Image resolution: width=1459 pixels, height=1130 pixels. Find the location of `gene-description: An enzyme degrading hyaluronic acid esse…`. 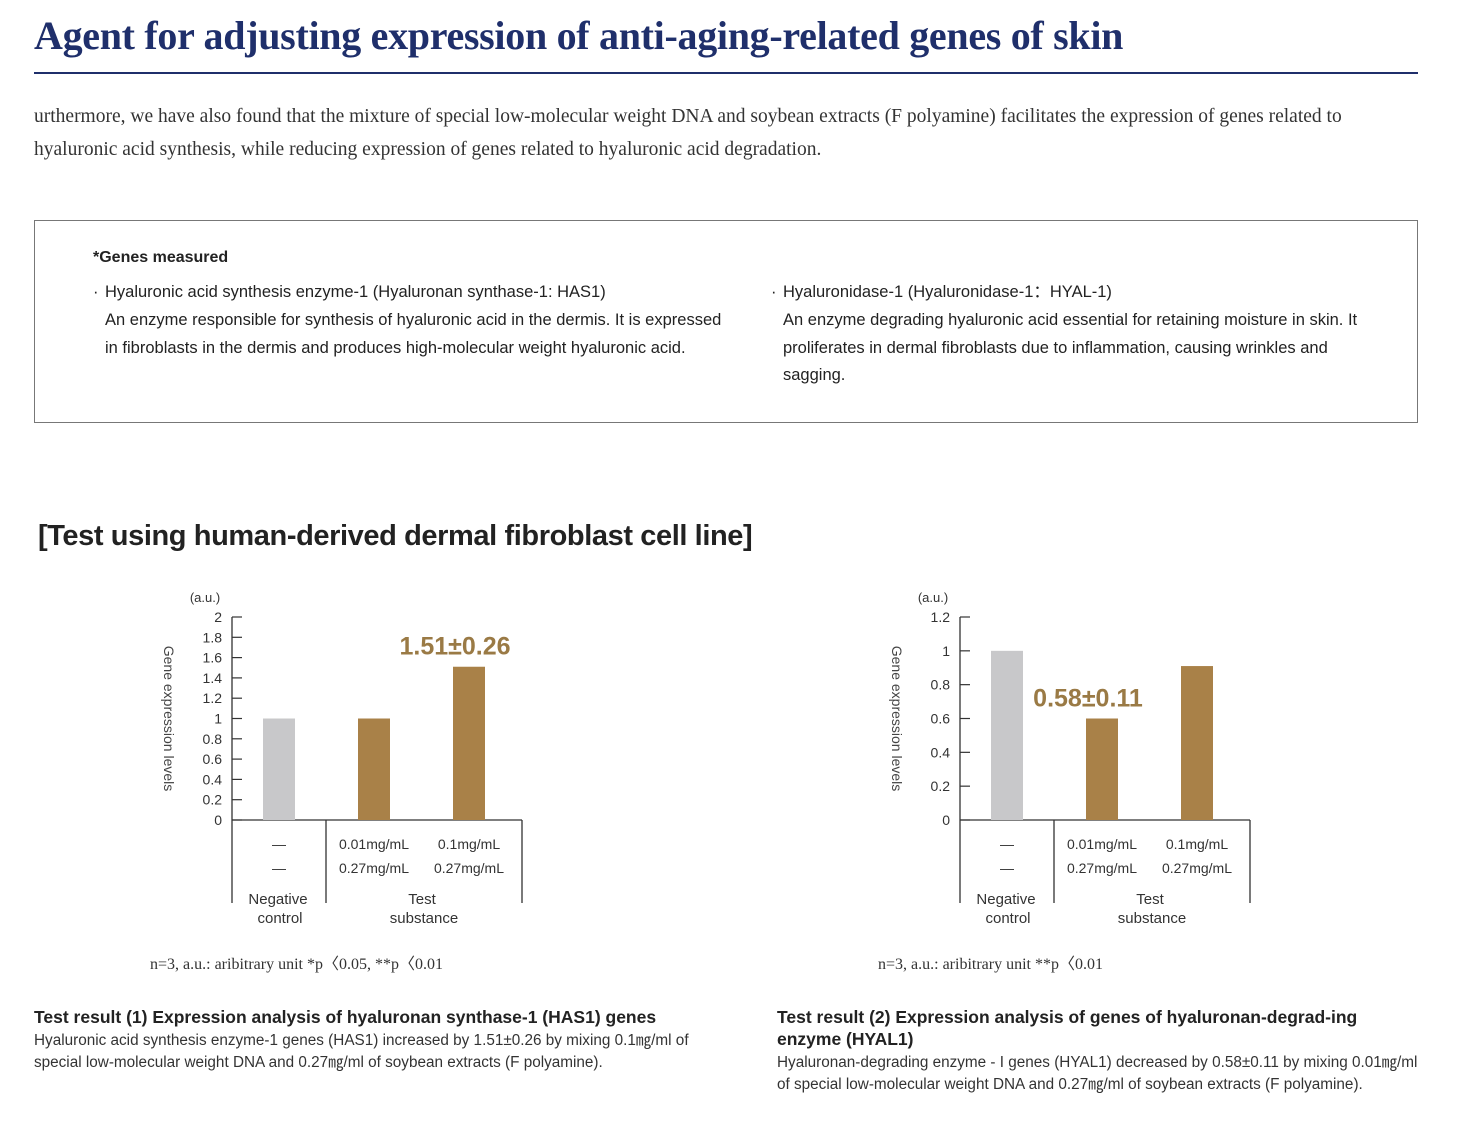

gene-description: An enzyme degrading hyaluronic acid esse… is located at coordinates (1070, 347).